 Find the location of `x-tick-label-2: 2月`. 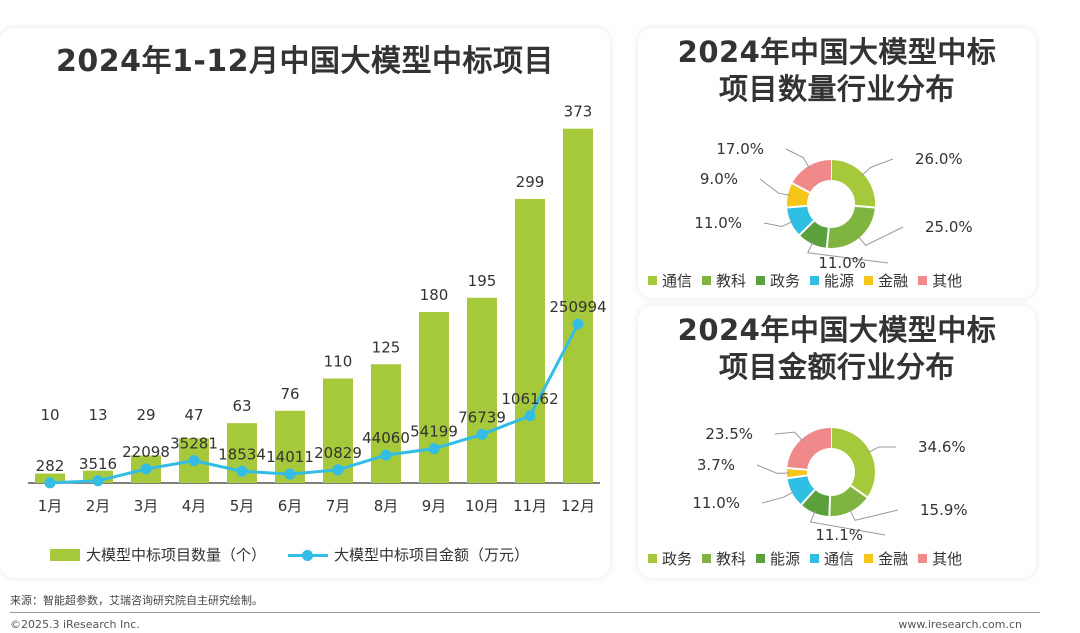

x-tick-label-2: 2月 is located at coordinates (98, 506).